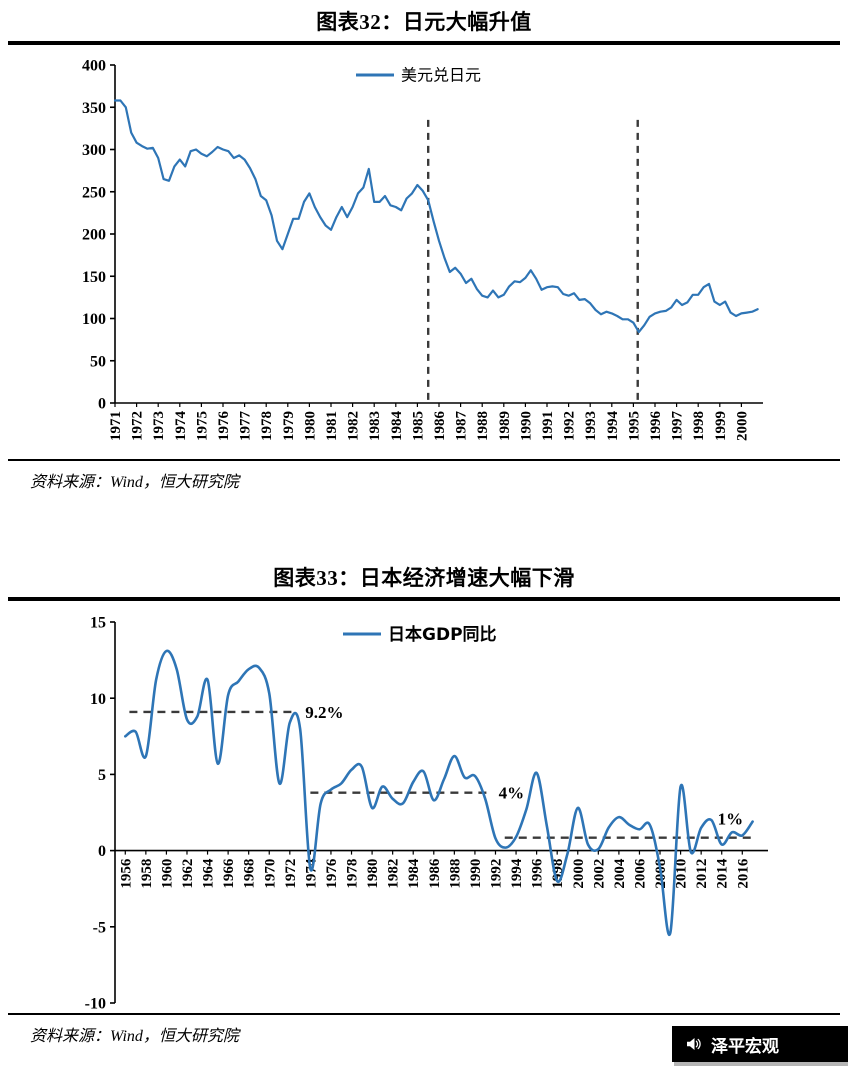  Describe the element at coordinates (723, 873) in the screenshot. I see `x-tick-label: 2014` at that location.